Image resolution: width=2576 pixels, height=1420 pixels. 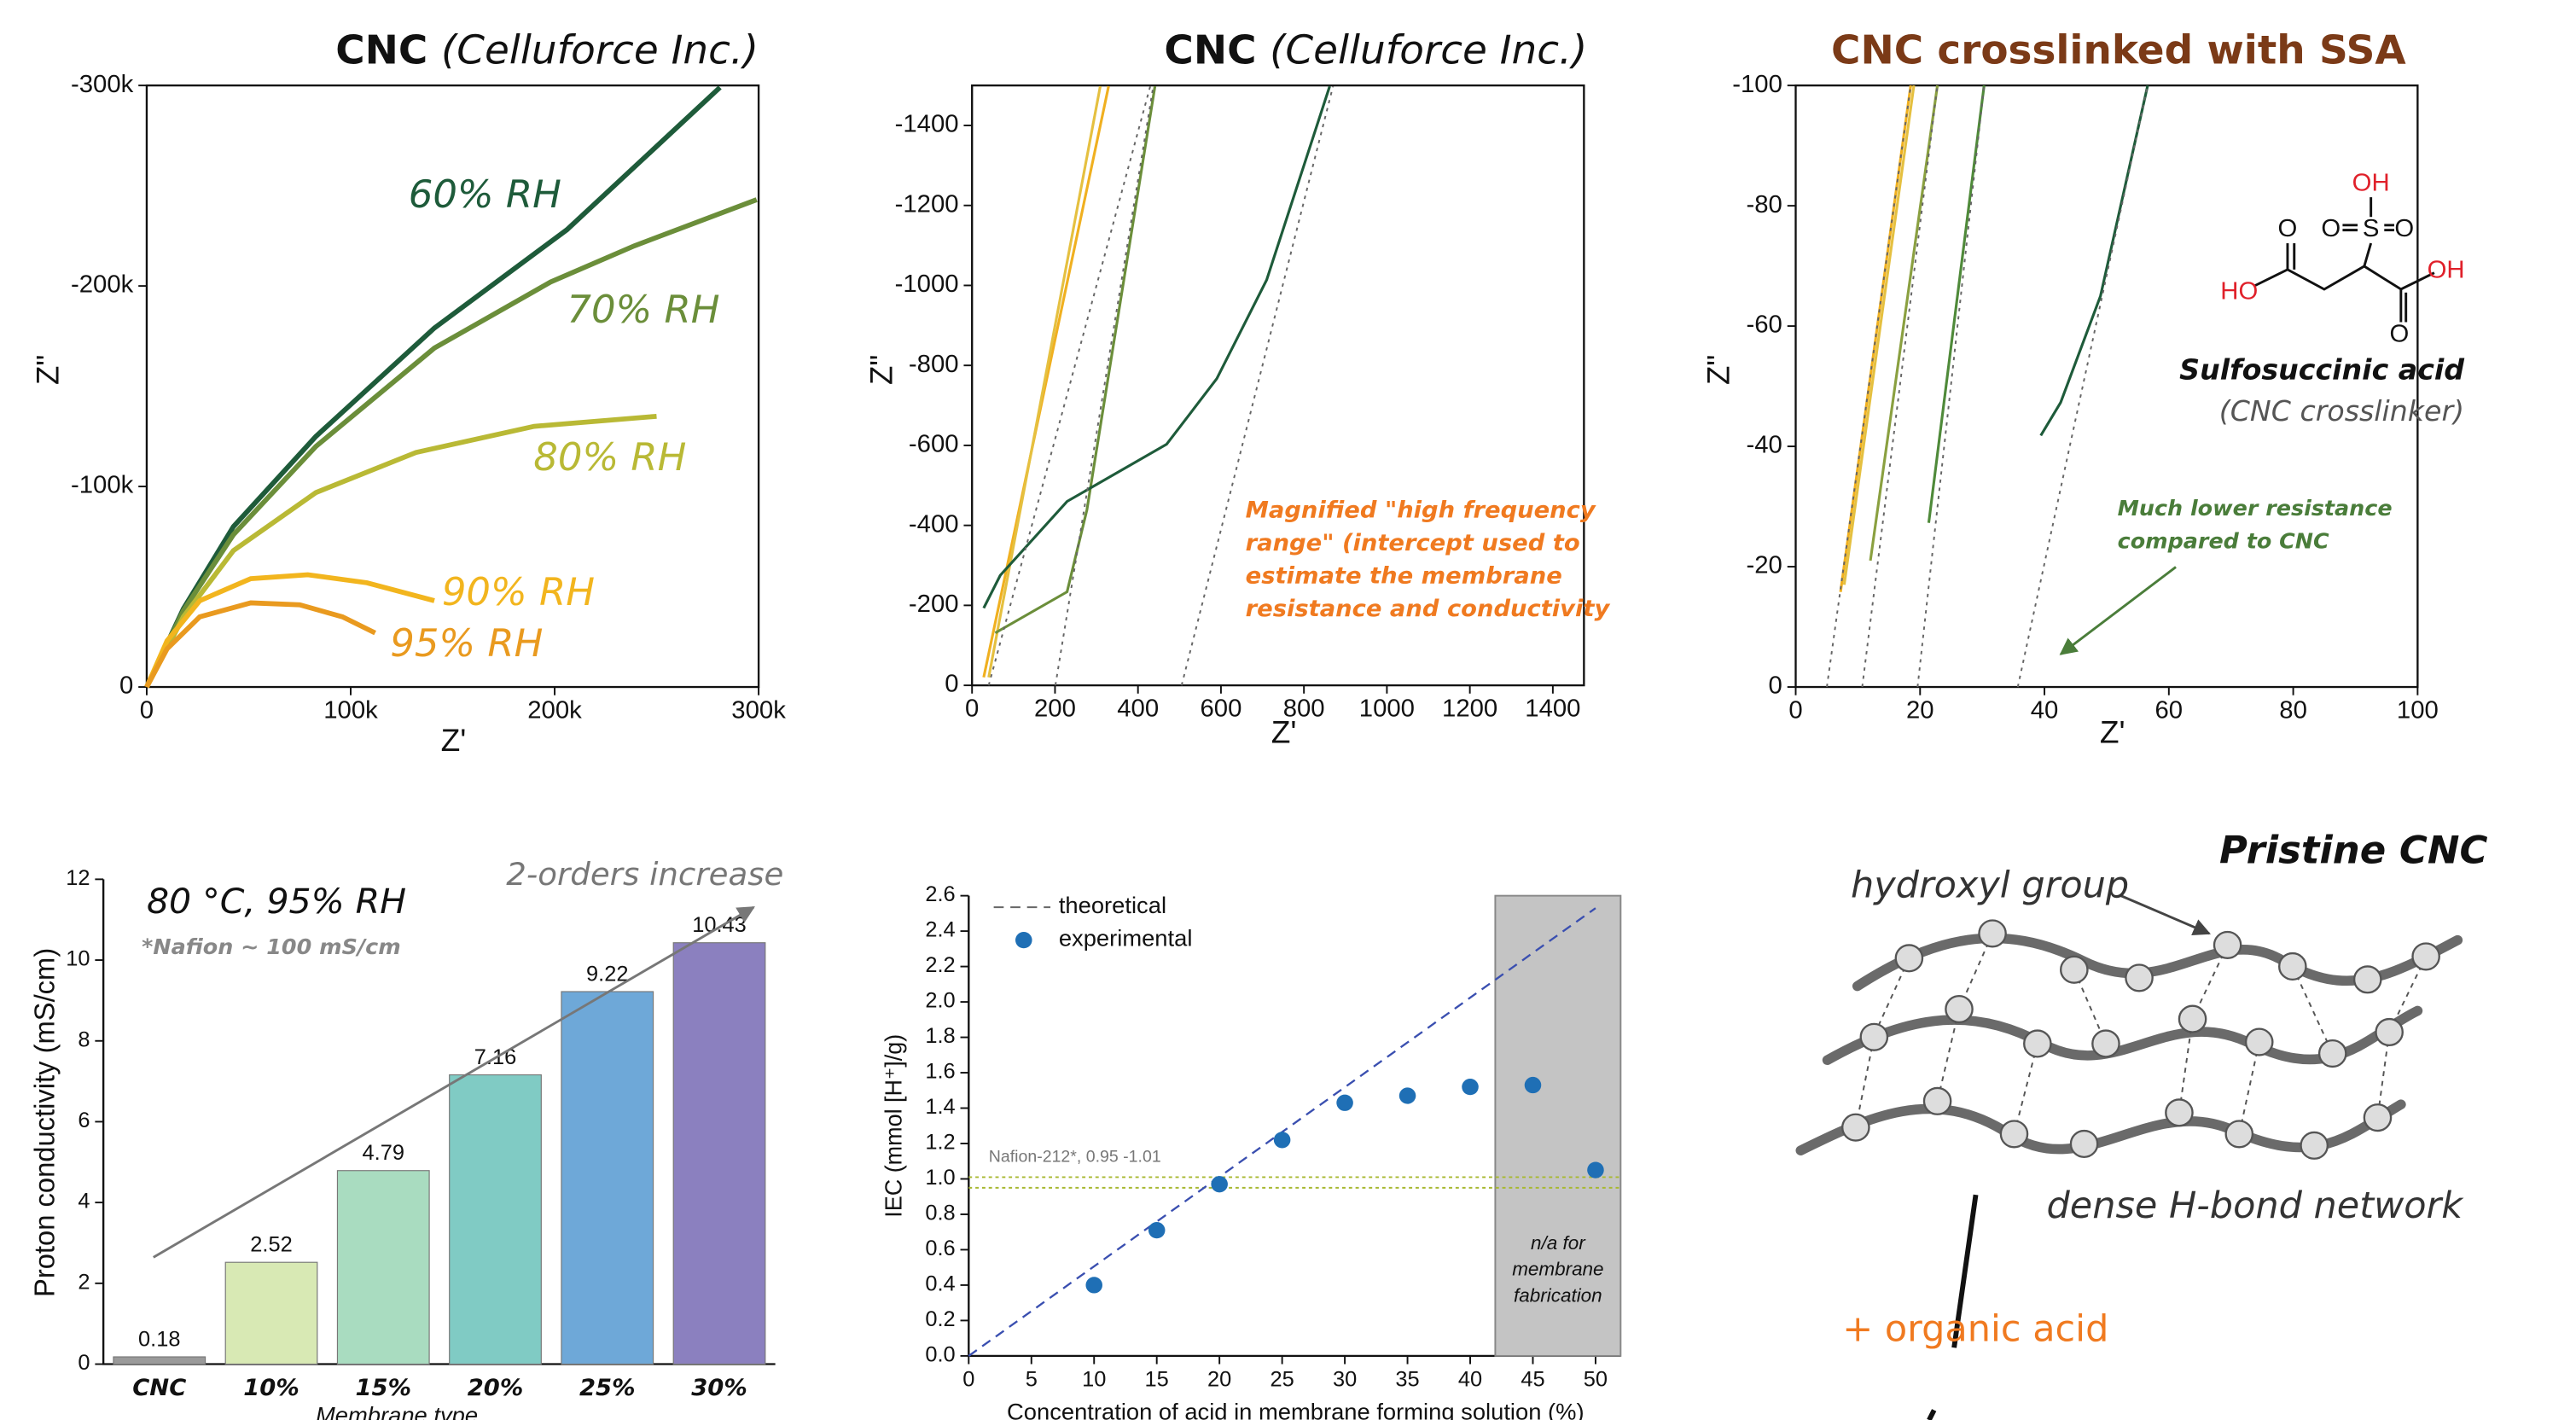 What do you see at coordinates (1219, 1380) in the screenshot?
I see `x-tick-label: 20` at bounding box center [1219, 1380].